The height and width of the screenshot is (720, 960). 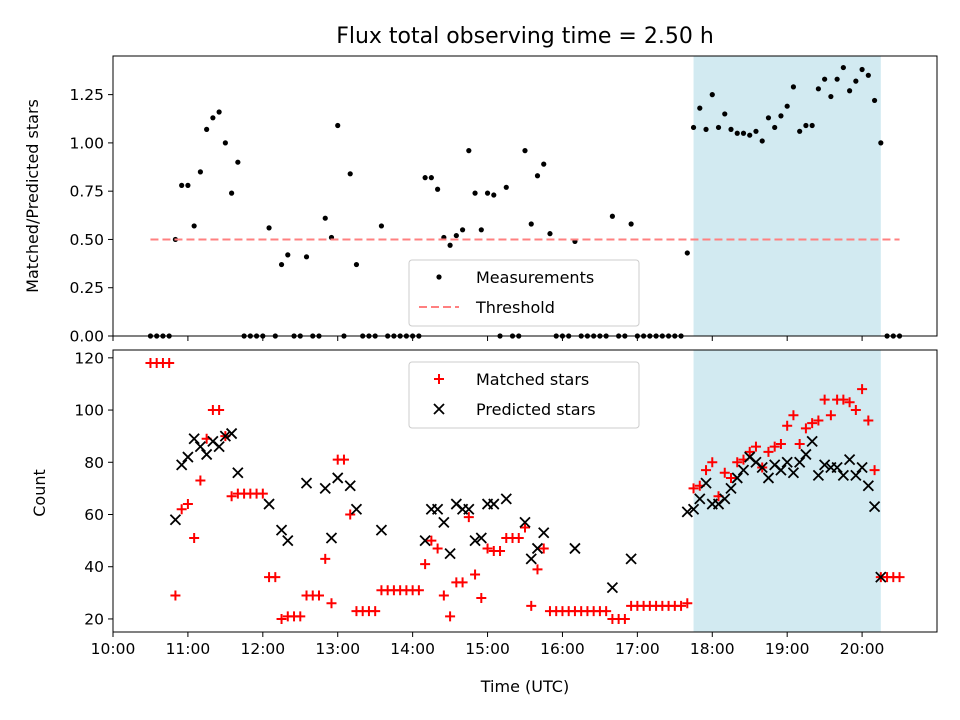 I want to click on bottom-legend-entry-matched-stars-marker, so click(x=439, y=379).